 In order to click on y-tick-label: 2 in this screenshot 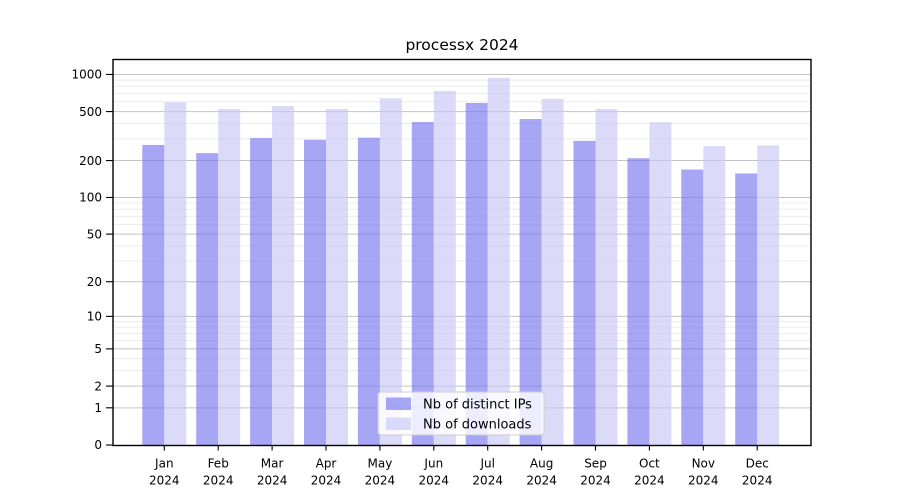, I will do `click(98, 386)`.